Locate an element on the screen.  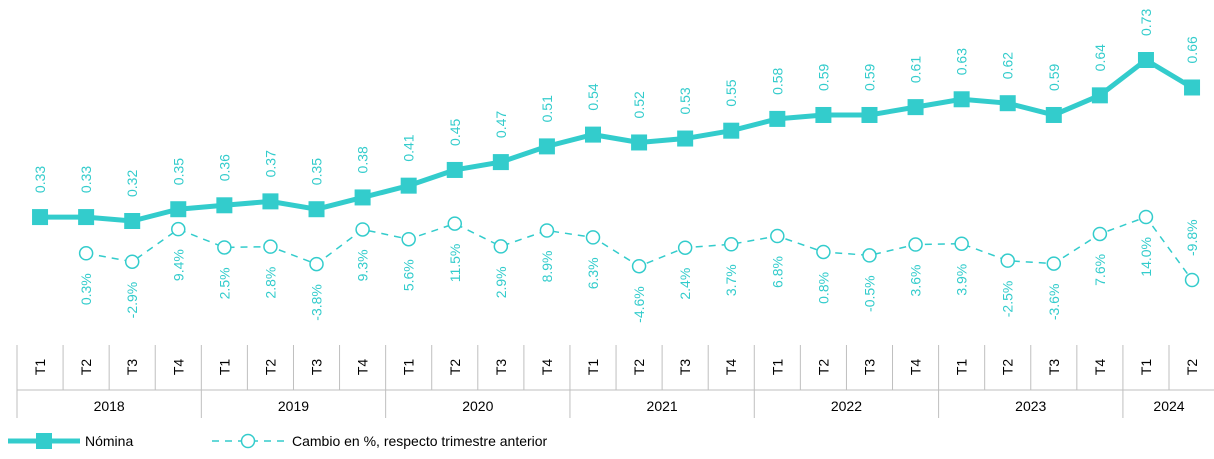
data-label: 0.58 is located at coordinates (777, 80).